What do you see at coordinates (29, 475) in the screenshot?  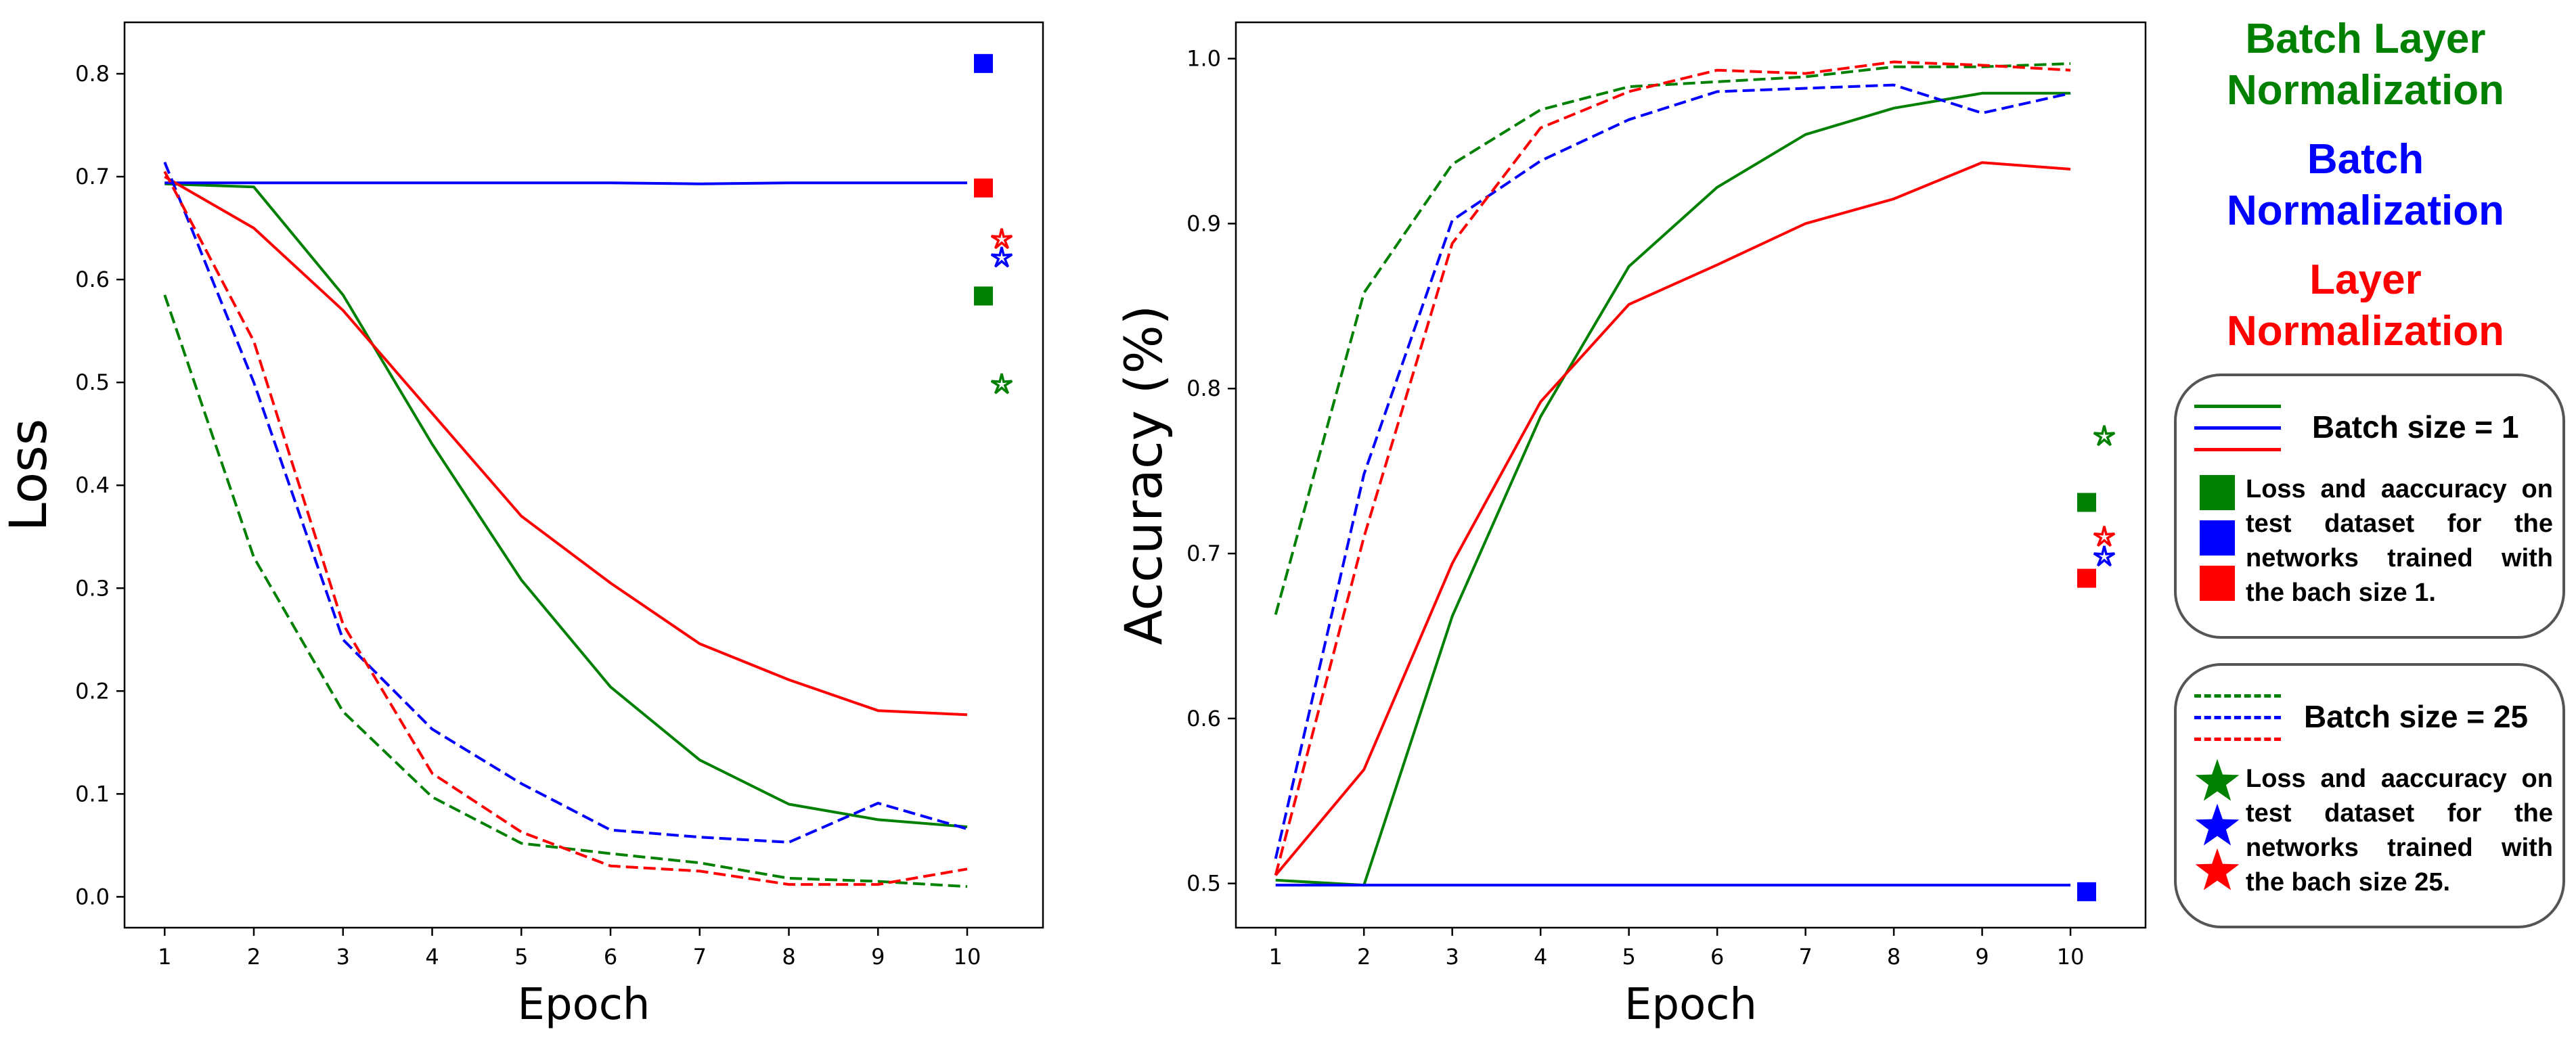 I see `y-axis-label: Loss` at bounding box center [29, 475].